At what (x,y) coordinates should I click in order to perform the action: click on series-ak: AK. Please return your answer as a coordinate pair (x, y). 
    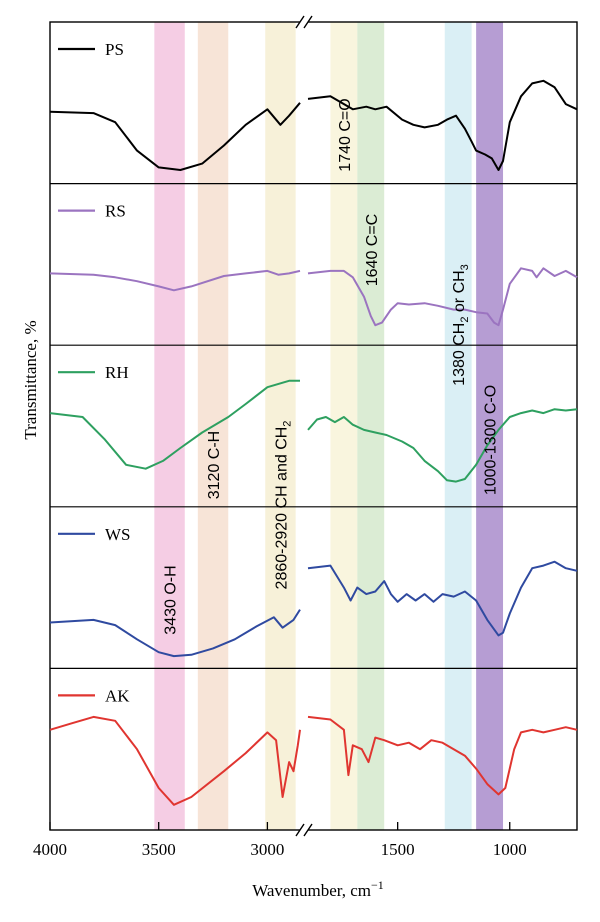
    Looking at the image, I should click on (313, 746).